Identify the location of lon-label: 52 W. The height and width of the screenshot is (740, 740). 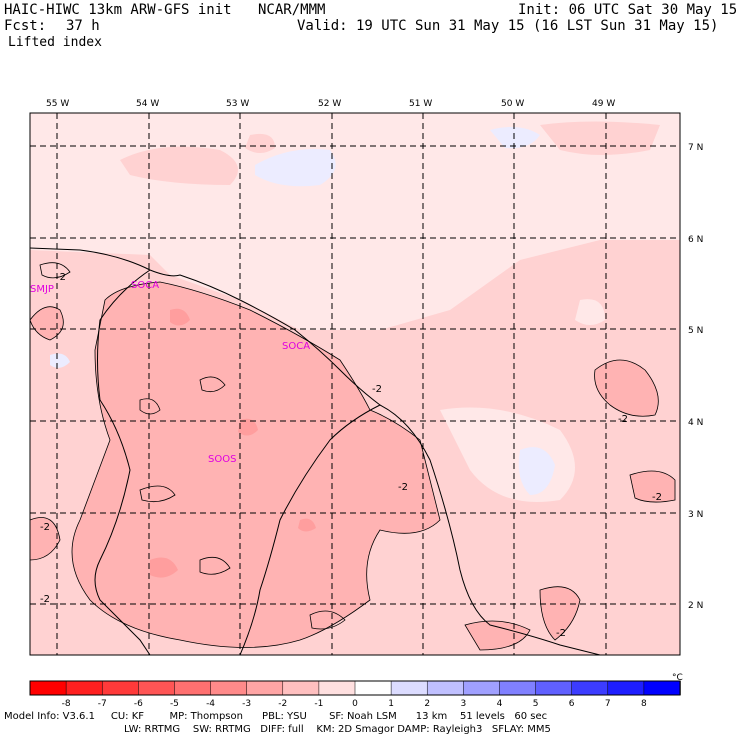
(329, 104).